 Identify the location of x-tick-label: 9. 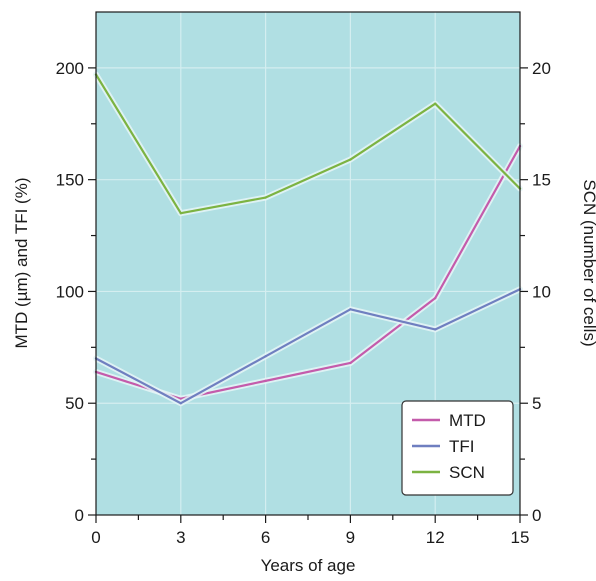
(350, 537).